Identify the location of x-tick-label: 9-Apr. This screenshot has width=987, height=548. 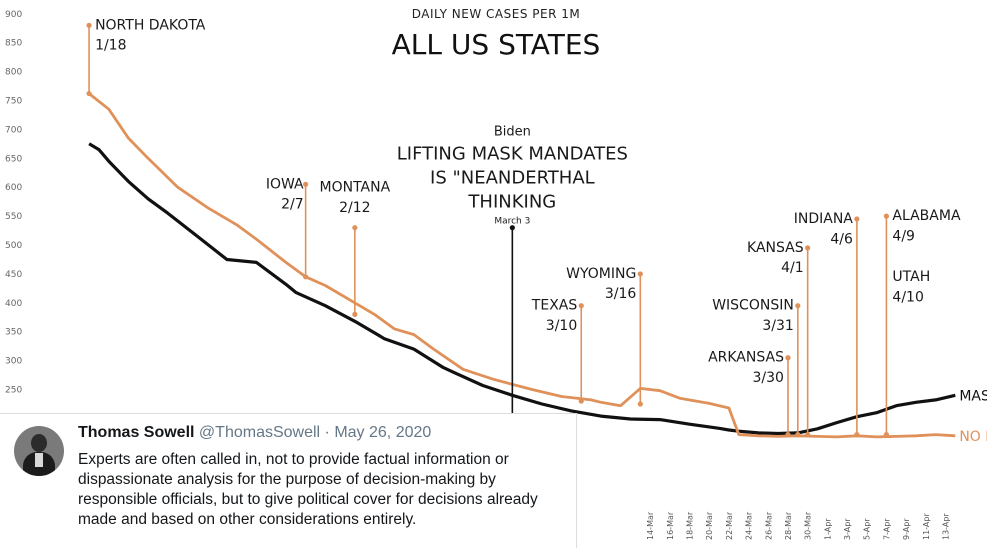
(906, 529).